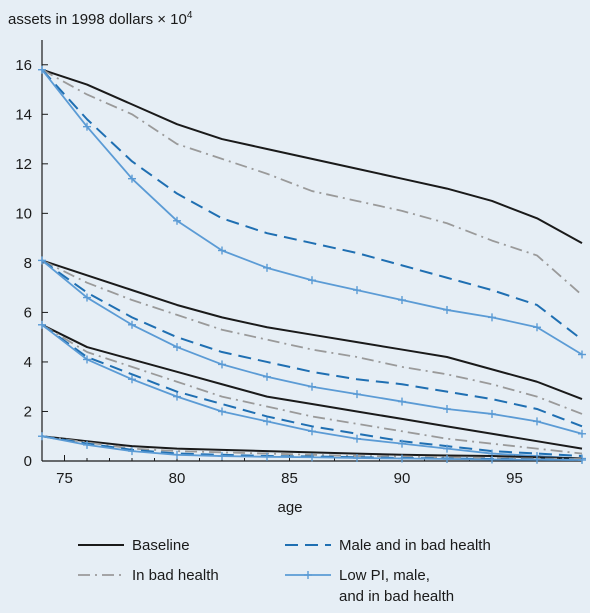  I want to click on y-tick-label: 6, so click(28, 312).